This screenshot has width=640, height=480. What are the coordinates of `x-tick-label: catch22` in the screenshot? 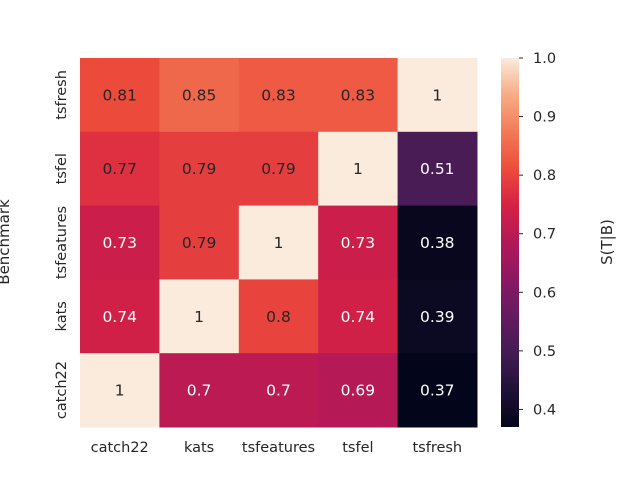 It's located at (120, 448).